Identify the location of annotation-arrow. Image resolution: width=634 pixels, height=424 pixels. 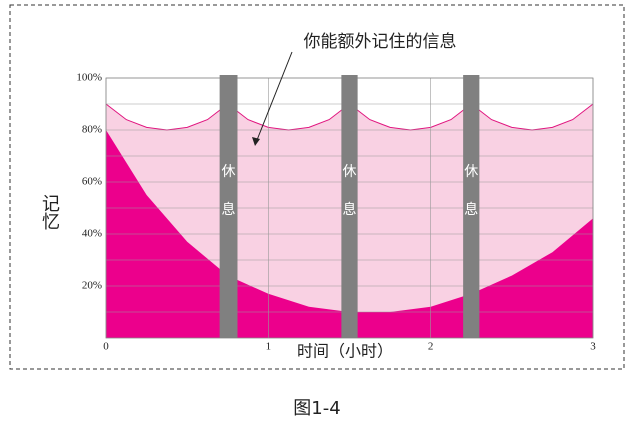
(274, 96).